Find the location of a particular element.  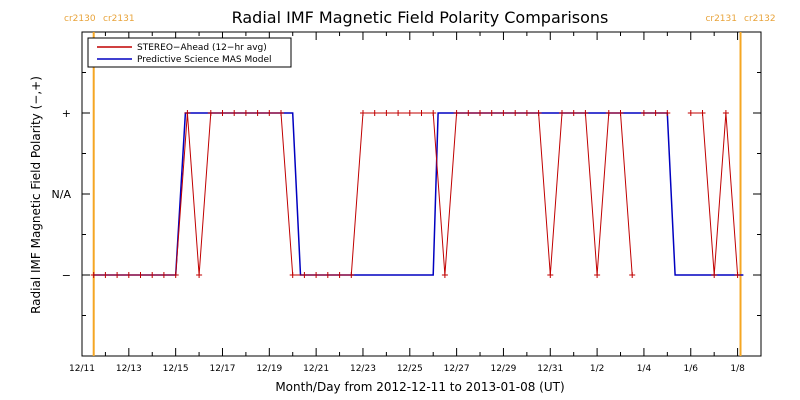

carrington-label-right: cr2131 is located at coordinates (119, 19).